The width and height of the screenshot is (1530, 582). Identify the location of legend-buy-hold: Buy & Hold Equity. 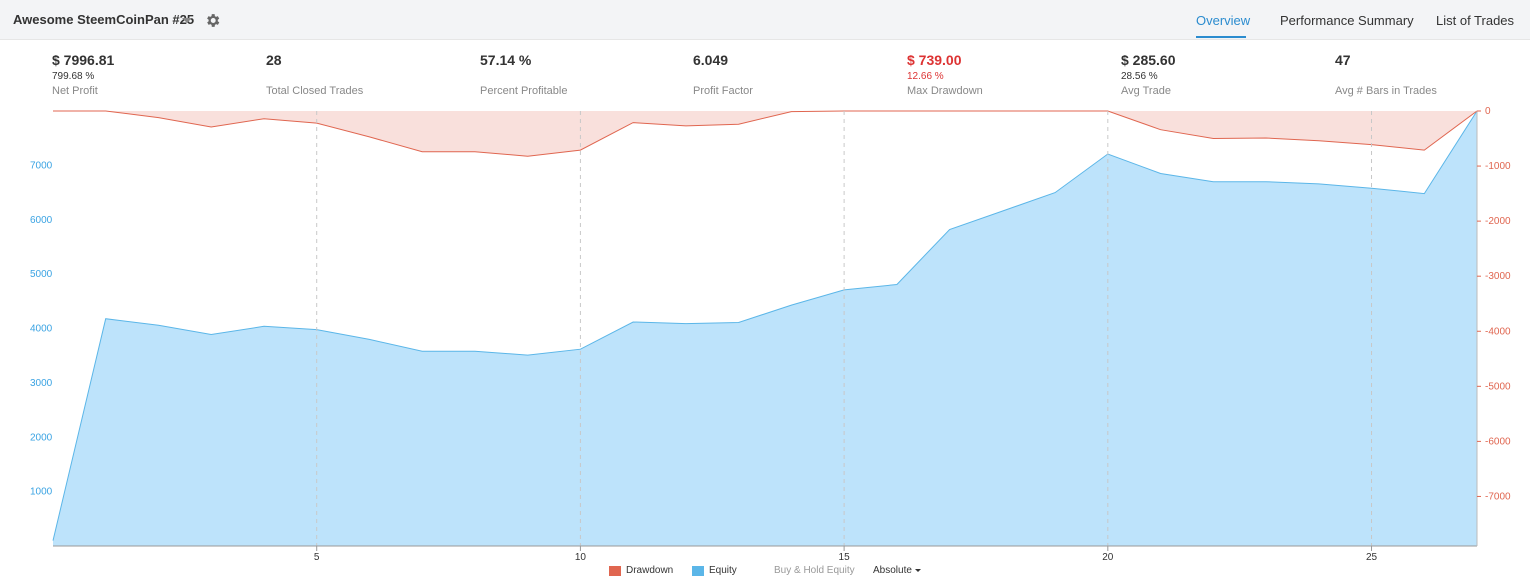
(814, 570).